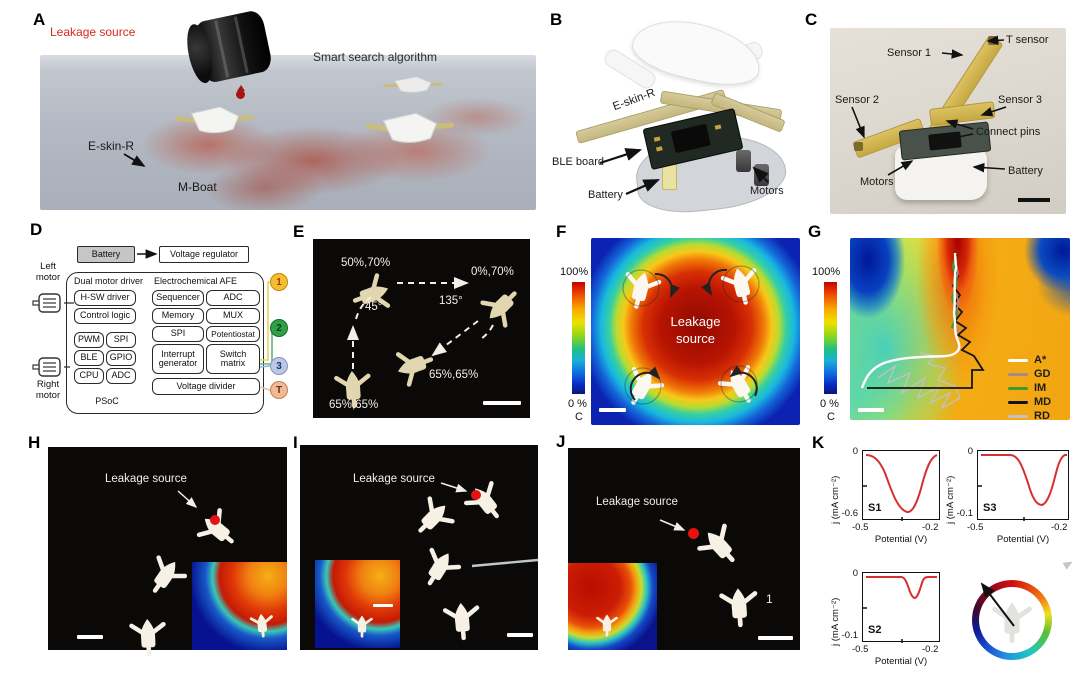  I want to click on cpu-block: CPU, so click(89, 376).